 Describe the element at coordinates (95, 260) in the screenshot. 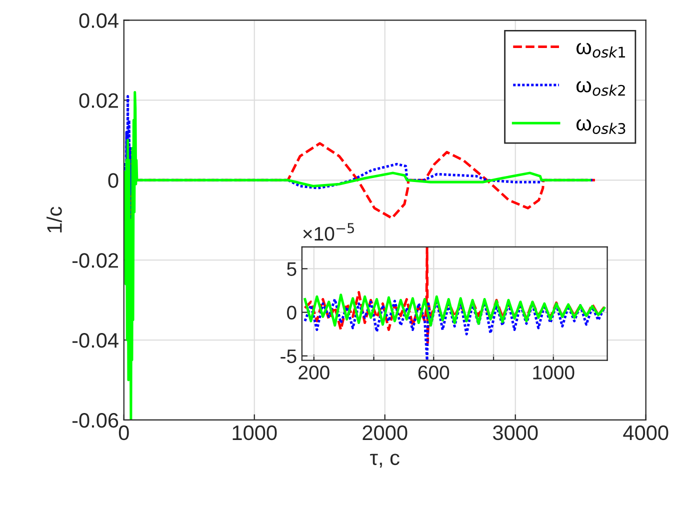

I see `y-tick-label: -0.02` at that location.